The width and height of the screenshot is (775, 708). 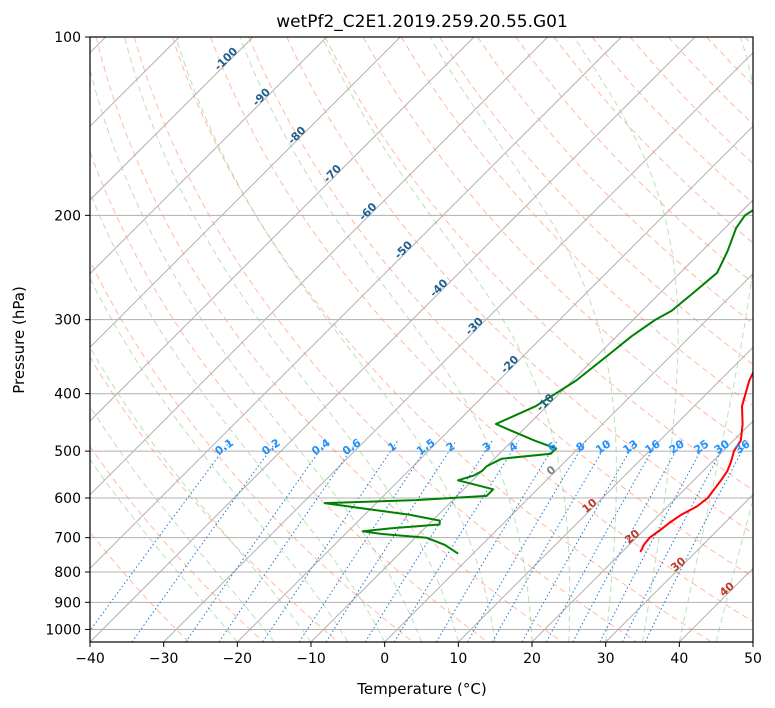 What do you see at coordinates (722, 447) in the screenshot?
I see `mixing-ratio-label: 30` at bounding box center [722, 447].